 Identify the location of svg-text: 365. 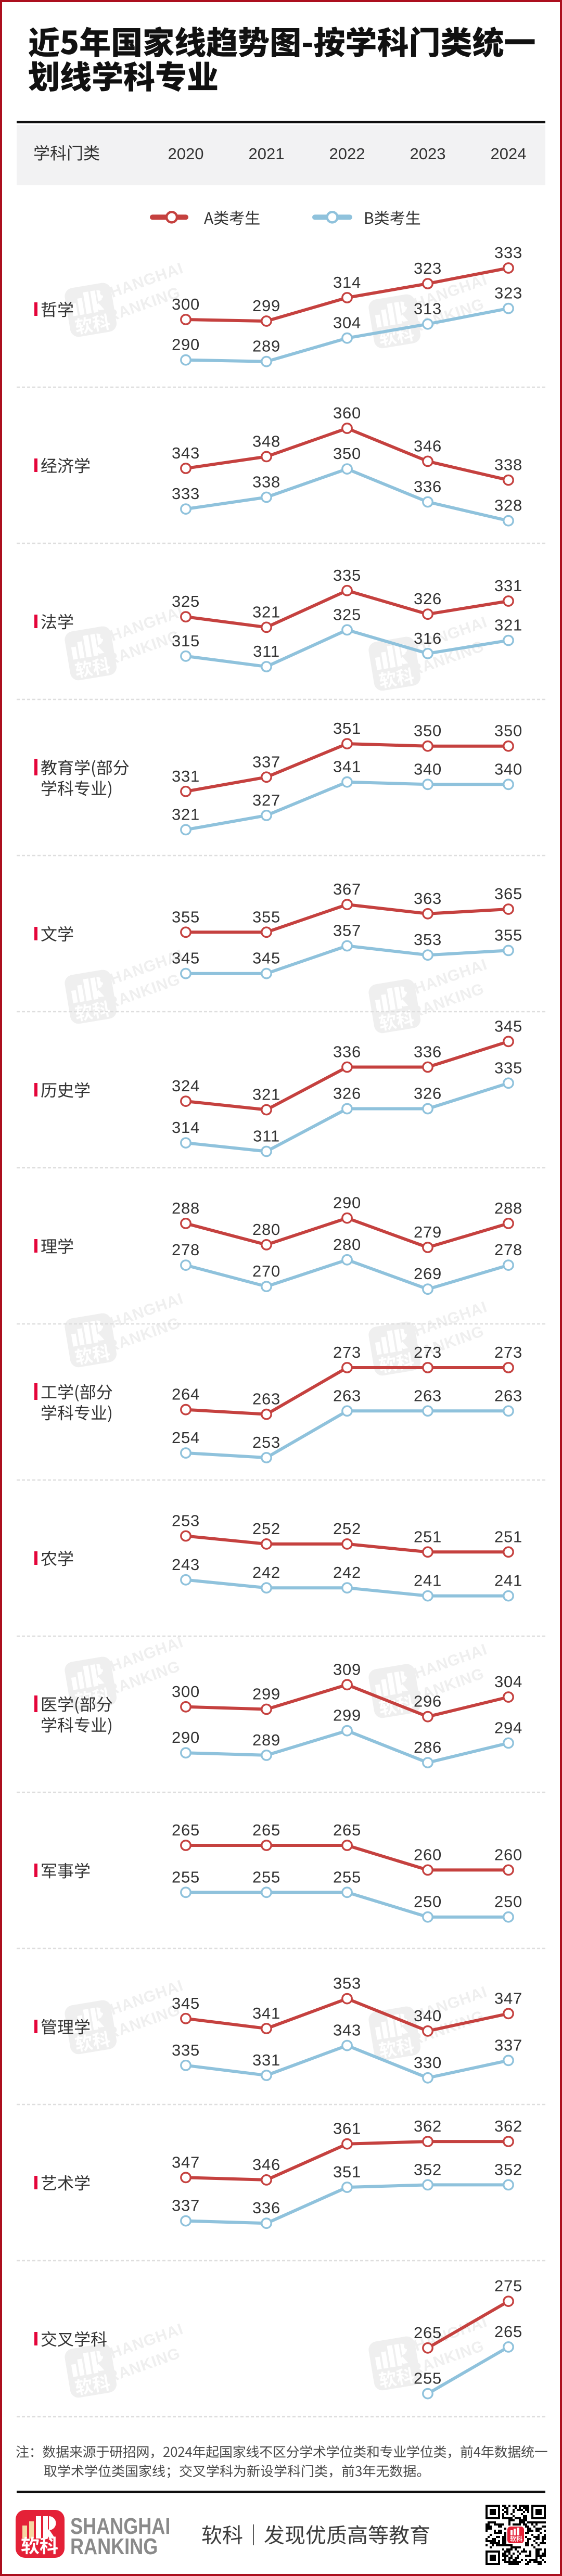
(508, 894).